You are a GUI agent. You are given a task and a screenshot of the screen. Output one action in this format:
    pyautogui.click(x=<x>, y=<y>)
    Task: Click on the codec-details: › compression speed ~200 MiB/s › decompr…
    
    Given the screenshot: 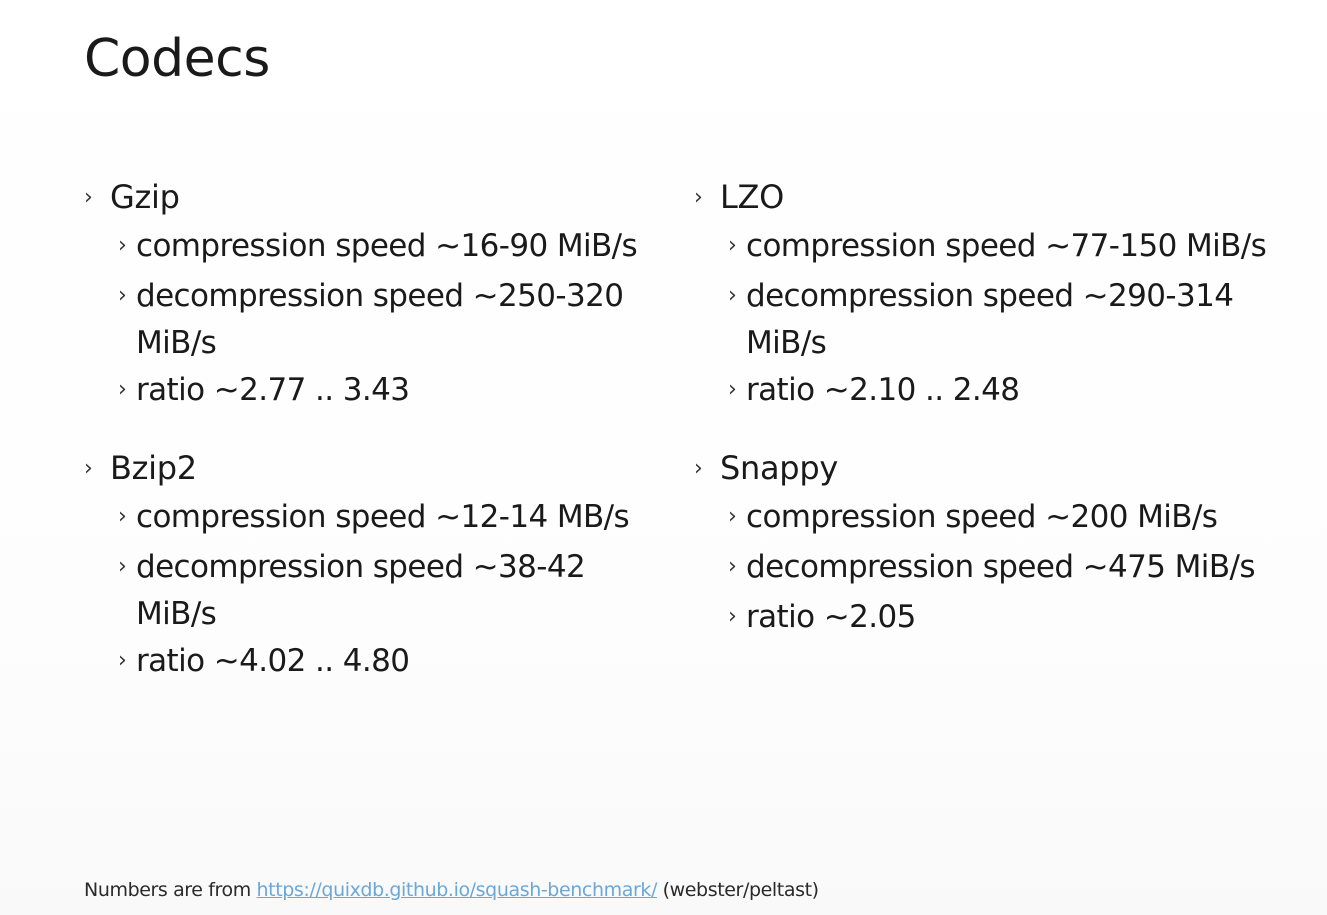 What is the action you would take?
    pyautogui.click(x=1021, y=569)
    